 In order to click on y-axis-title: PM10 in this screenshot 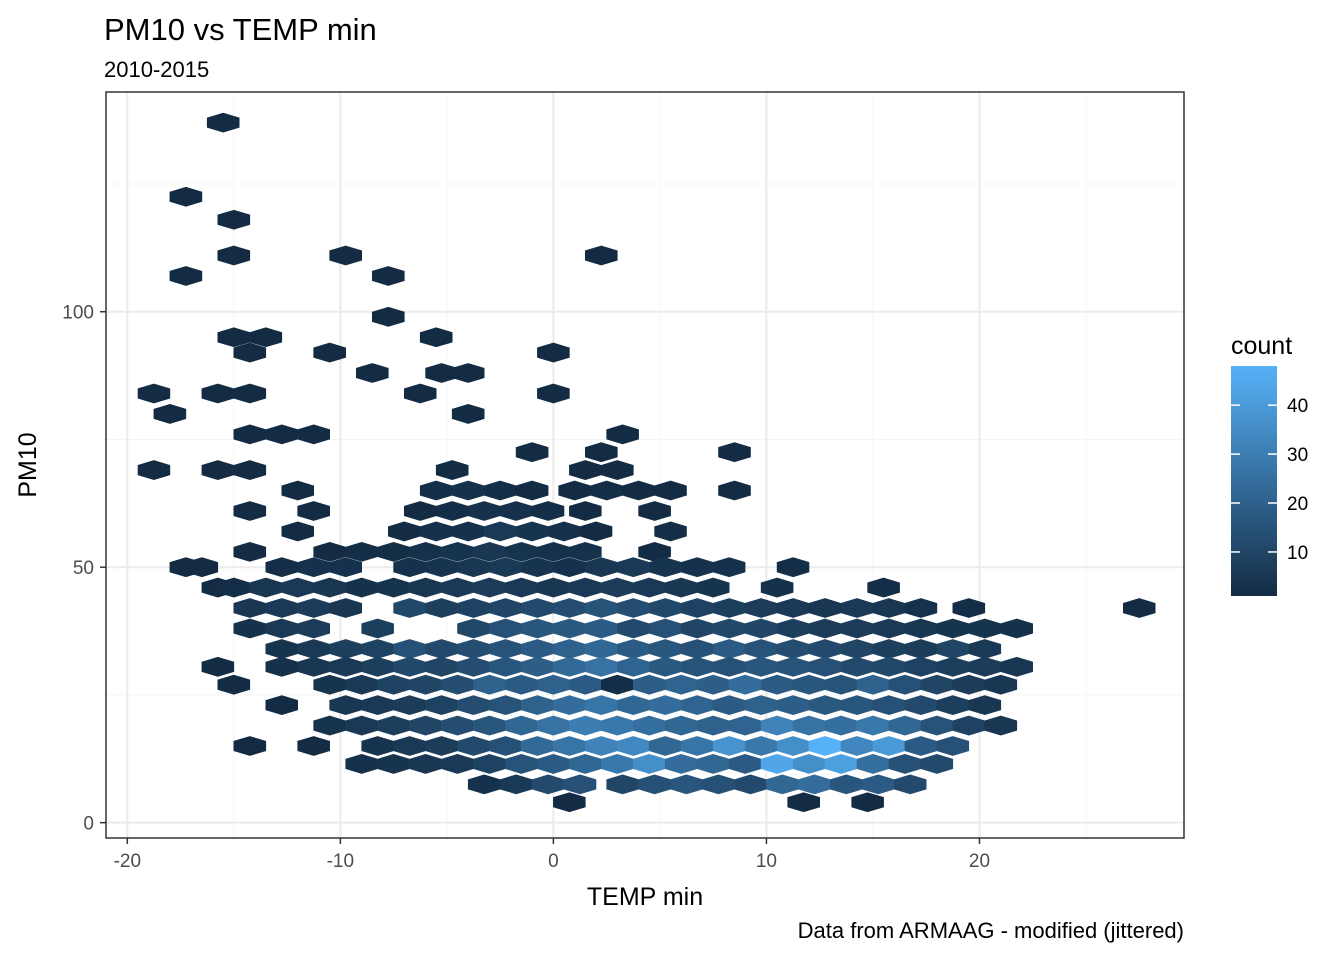, I will do `click(28, 464)`.